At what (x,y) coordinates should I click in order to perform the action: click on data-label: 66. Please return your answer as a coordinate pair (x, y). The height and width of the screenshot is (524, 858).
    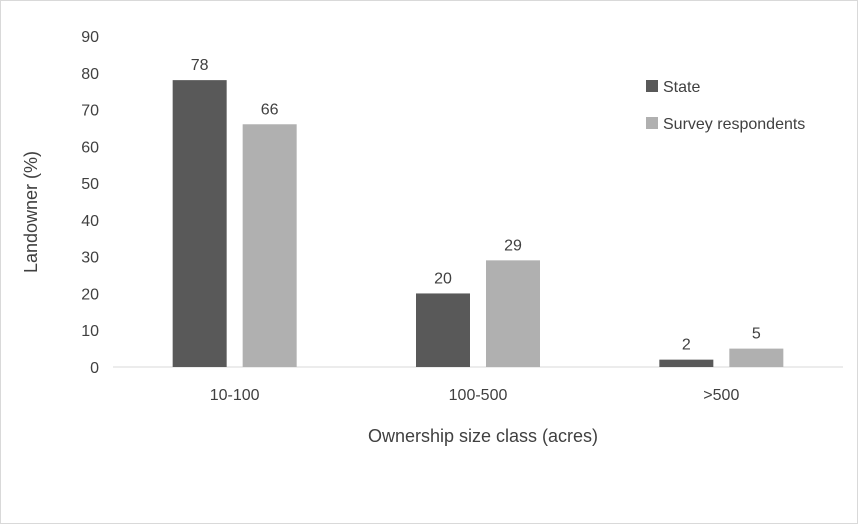
    Looking at the image, I should click on (270, 109).